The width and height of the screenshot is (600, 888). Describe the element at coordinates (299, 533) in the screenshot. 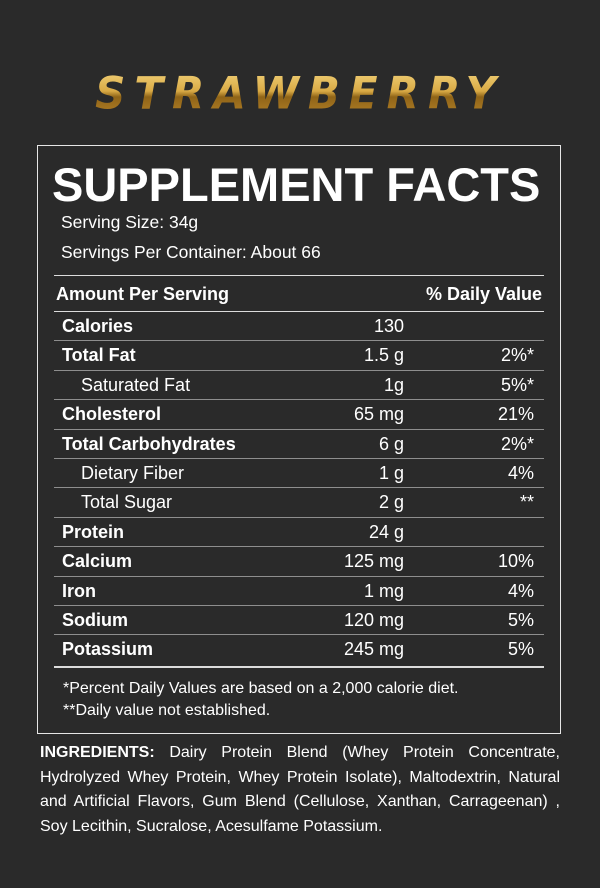

I see `table-row: Protein 24 g` at that location.